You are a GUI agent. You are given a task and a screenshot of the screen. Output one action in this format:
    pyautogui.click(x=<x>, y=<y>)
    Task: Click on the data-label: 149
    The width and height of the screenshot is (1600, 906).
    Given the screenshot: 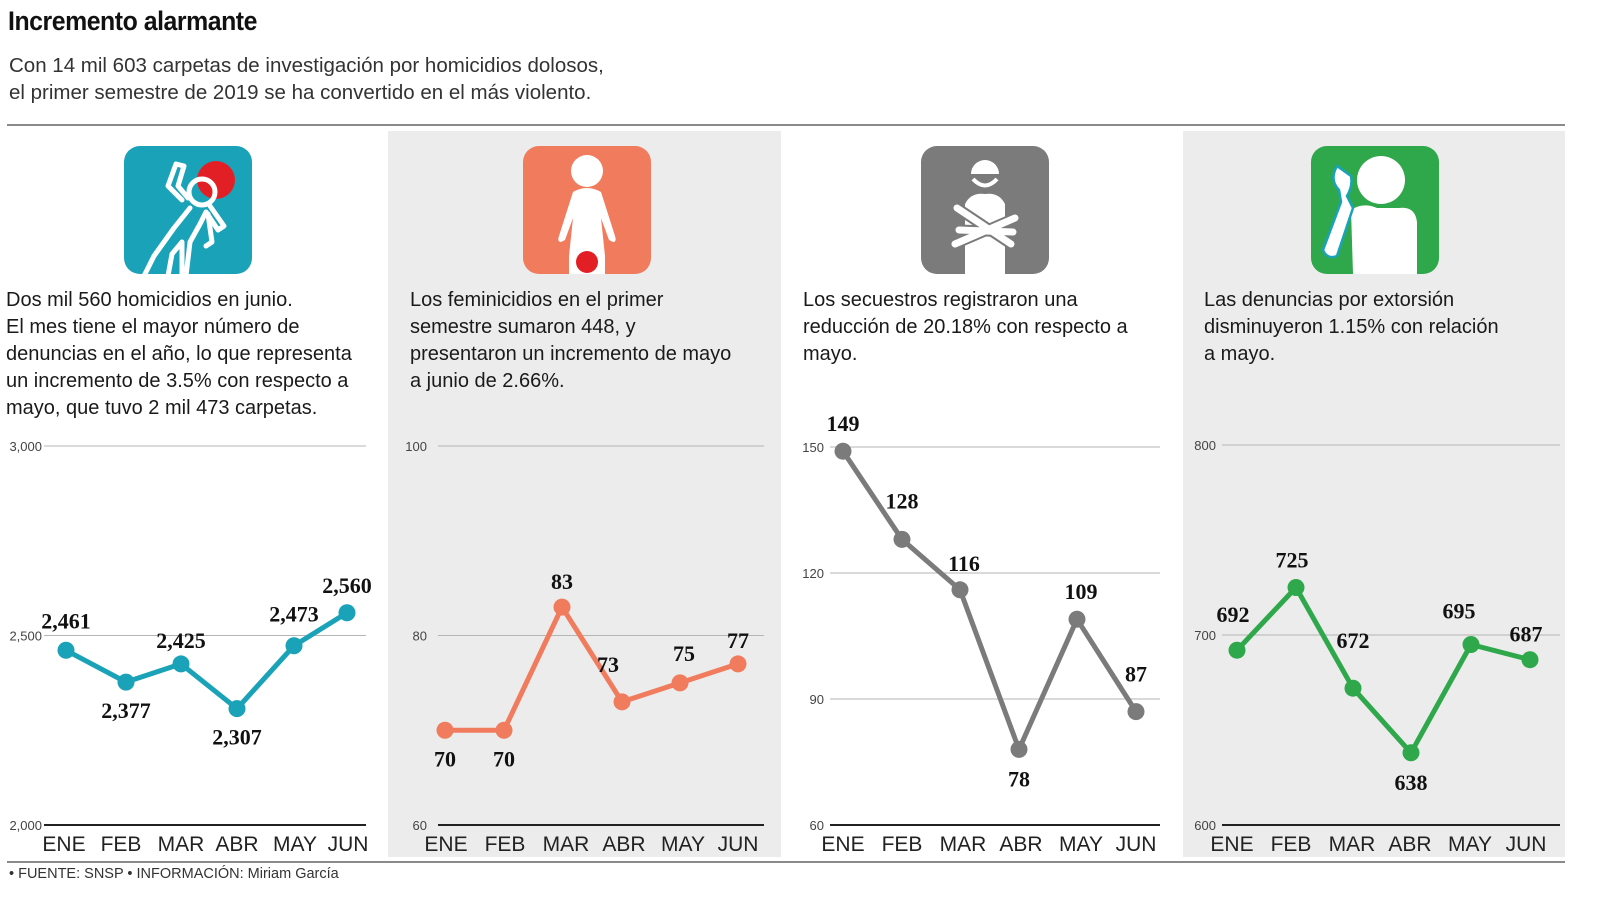 What is the action you would take?
    pyautogui.click(x=843, y=423)
    